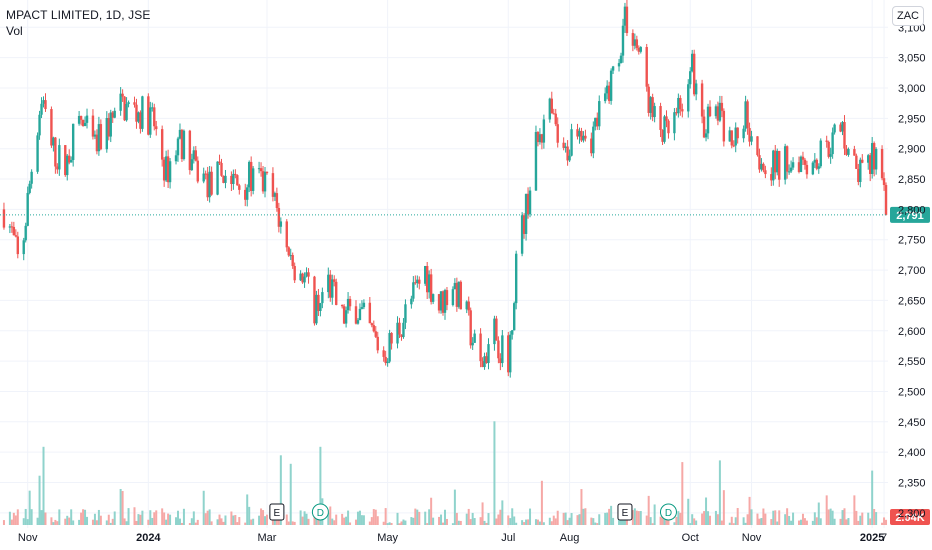 This screenshot has width=932, height=550. Describe the element at coordinates (625, 512) in the screenshot. I see `earnings-marker` at that location.